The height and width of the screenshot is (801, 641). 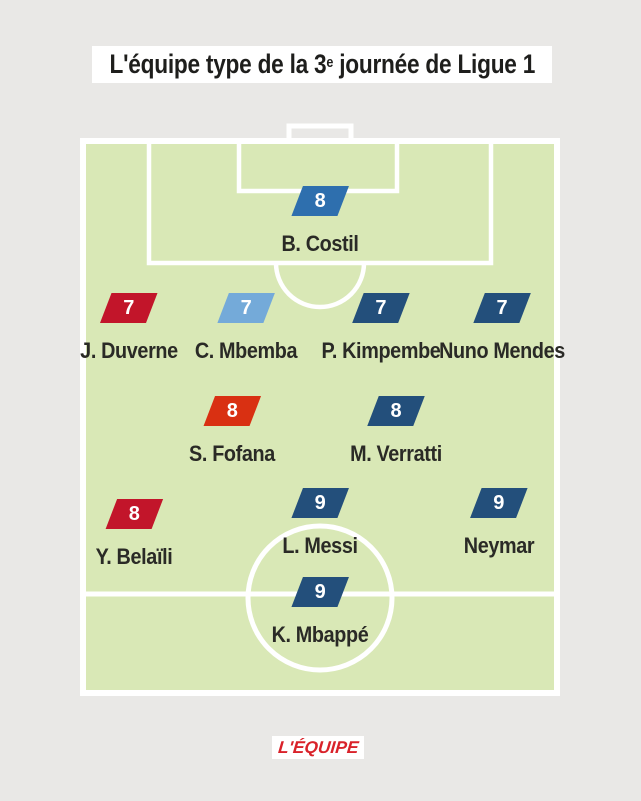 I want to click on player-duverne: 7 J. Duverne, so click(x=129, y=329).